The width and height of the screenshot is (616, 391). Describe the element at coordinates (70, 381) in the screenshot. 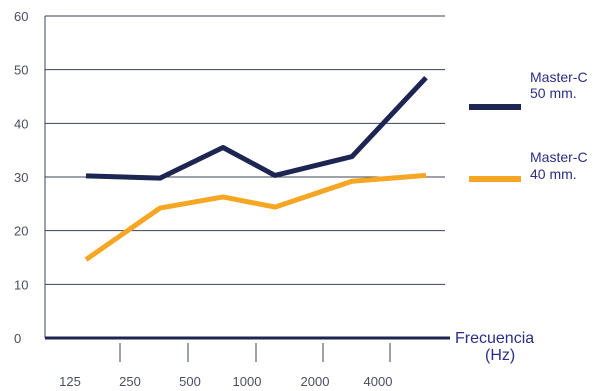

I see `x-tick-label: 125` at that location.